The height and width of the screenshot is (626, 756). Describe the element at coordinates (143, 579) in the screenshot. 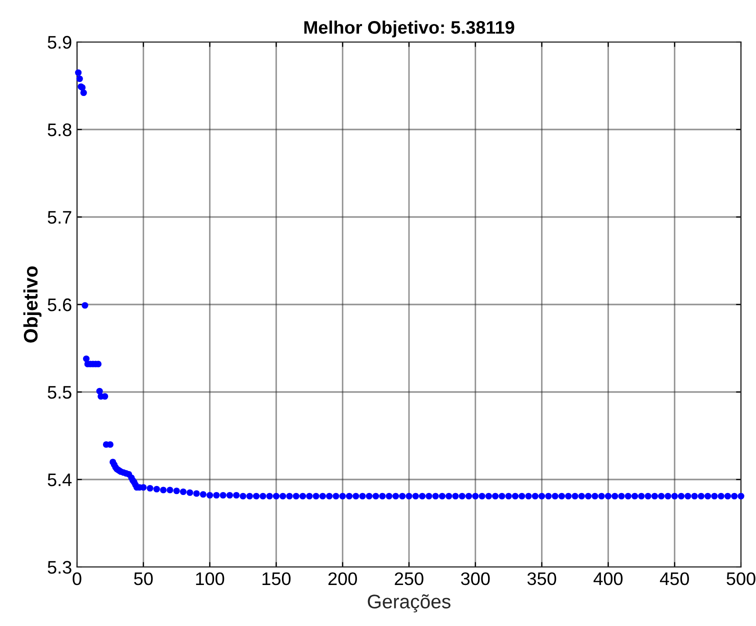

I see `x-tick-label: 50` at that location.